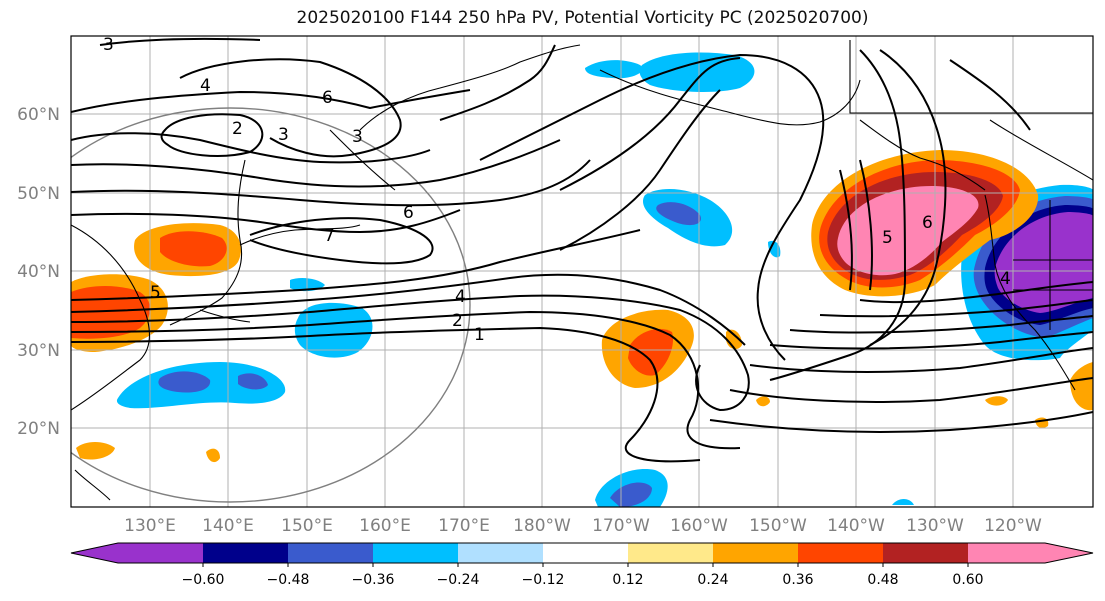 This screenshot has width=1105, height=601. What do you see at coordinates (38, 194) in the screenshot?
I see `lat-label: 50°N` at bounding box center [38, 194].